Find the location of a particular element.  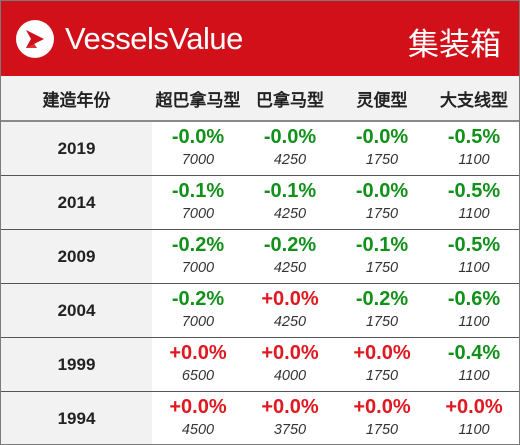

value-cell: -0.2% 4250 is located at coordinates (290, 256).